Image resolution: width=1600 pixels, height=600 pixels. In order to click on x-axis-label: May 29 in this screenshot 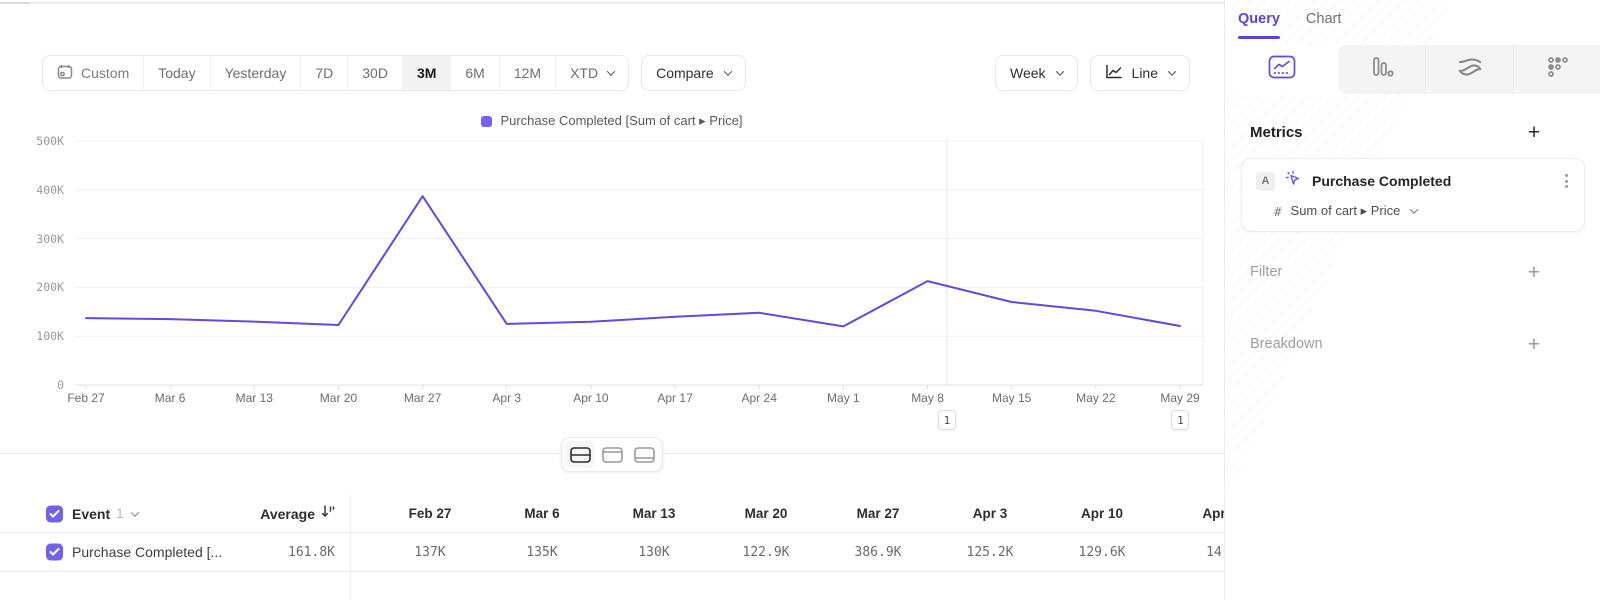, I will do `click(1180, 398)`.